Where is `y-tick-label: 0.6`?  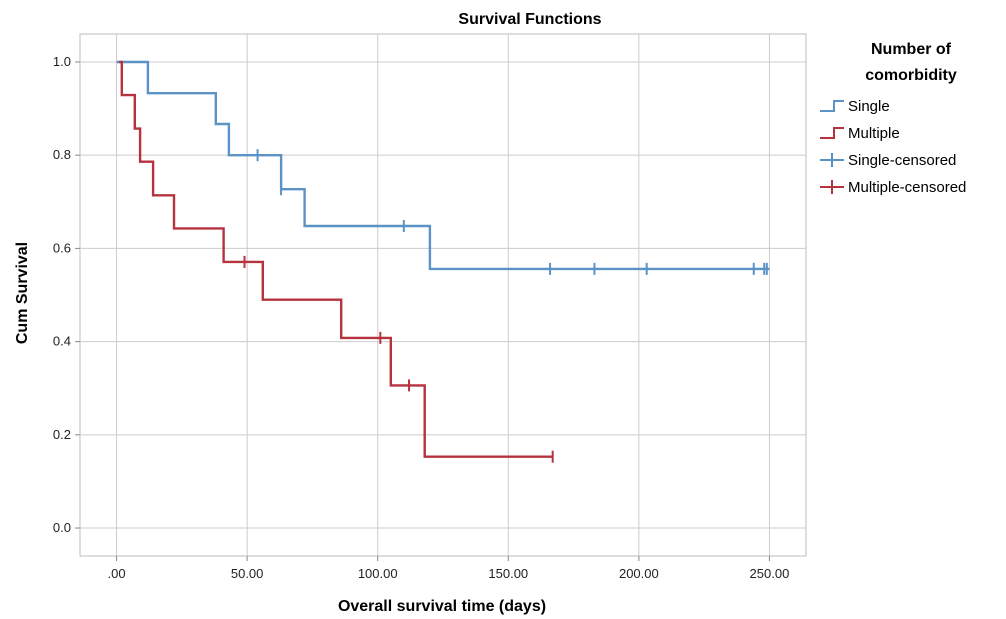
y-tick-label: 0.6 is located at coordinates (62, 247).